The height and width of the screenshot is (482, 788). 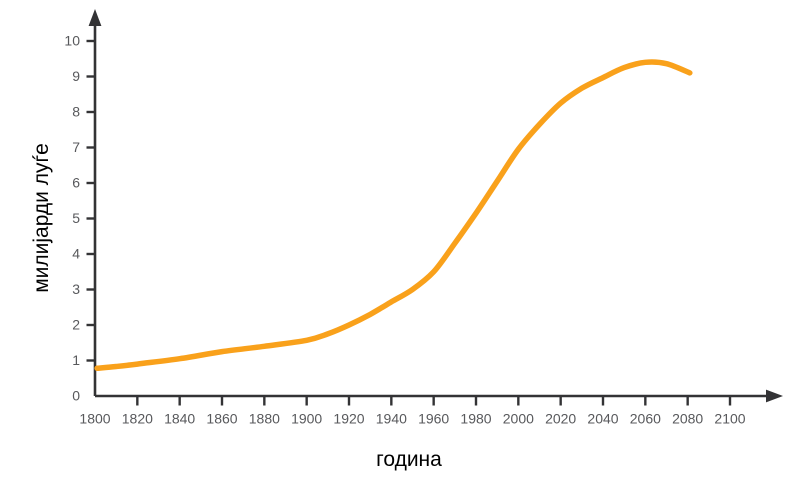 What do you see at coordinates (518, 419) in the screenshot?
I see `x-tick-label: 2000` at bounding box center [518, 419].